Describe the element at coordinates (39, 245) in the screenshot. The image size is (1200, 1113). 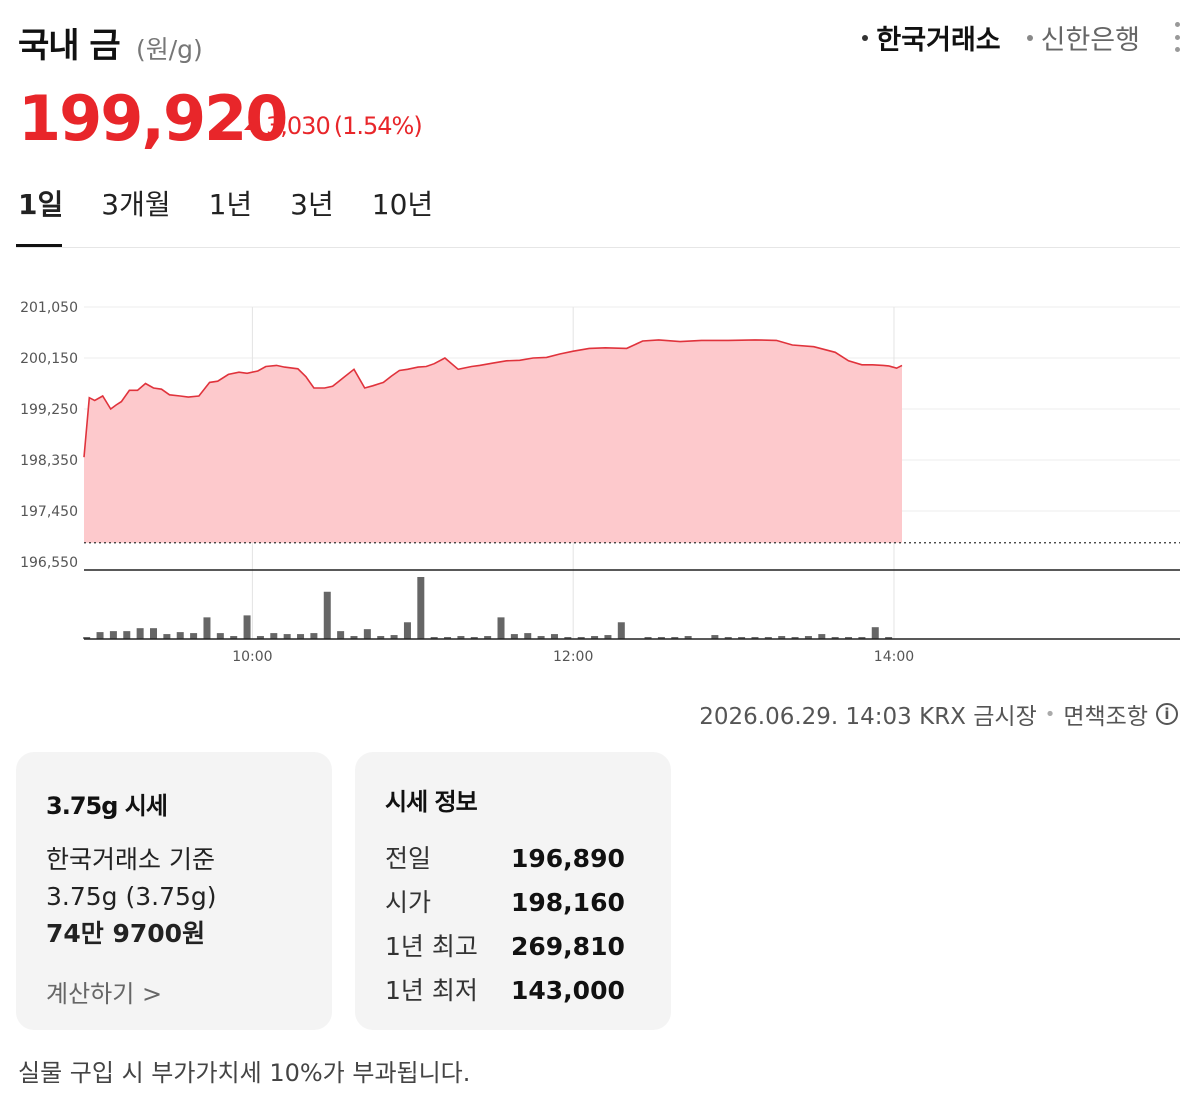
I see `active-tab-indicator` at that location.